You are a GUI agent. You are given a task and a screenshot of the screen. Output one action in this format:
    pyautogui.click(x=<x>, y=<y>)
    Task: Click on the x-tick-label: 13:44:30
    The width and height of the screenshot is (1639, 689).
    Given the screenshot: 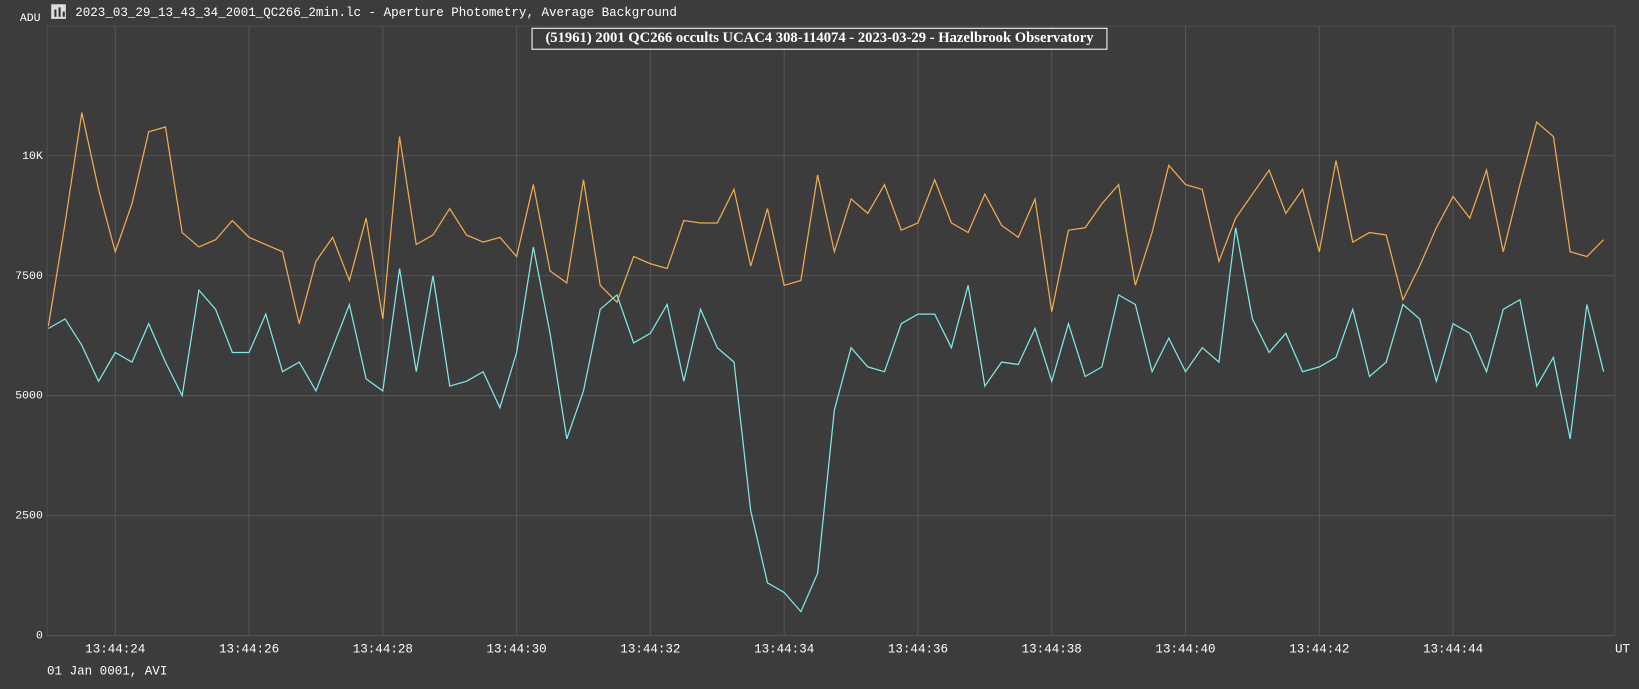 What is the action you would take?
    pyautogui.click(x=517, y=650)
    